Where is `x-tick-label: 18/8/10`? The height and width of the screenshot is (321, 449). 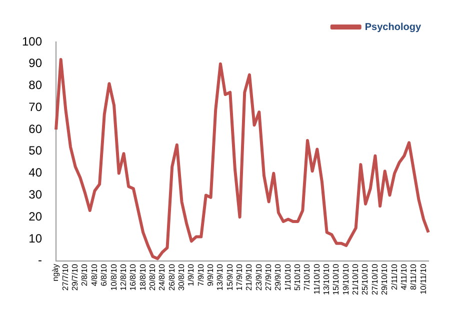
x-tick-label: 18/8/10 is located at coordinates (143, 277).